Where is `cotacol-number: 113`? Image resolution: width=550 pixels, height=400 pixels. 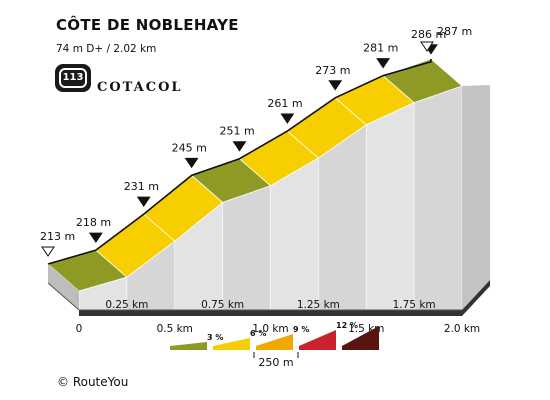 cotacol-number: 113 is located at coordinates (73, 78).